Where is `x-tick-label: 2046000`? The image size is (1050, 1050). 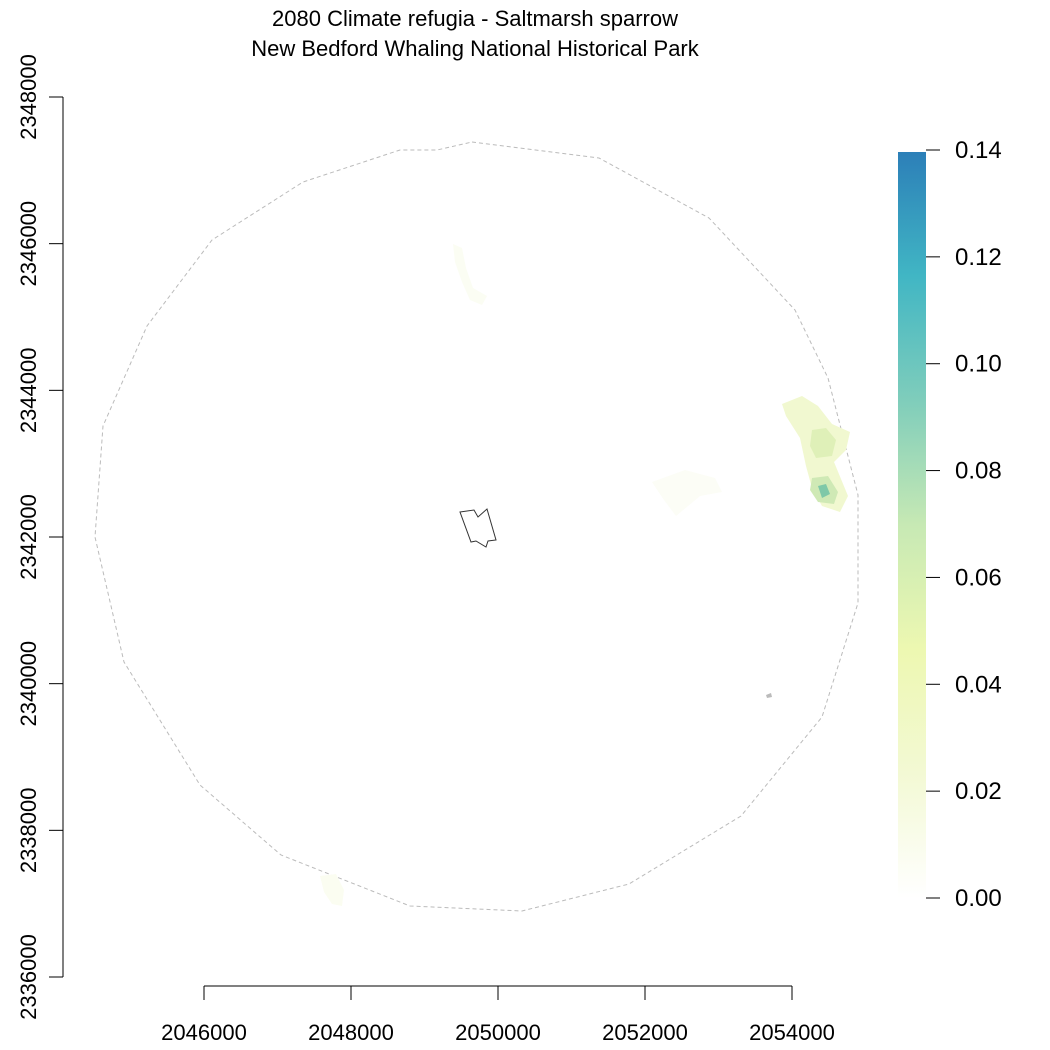
x-tick-label: 2046000 is located at coordinates (204, 1032).